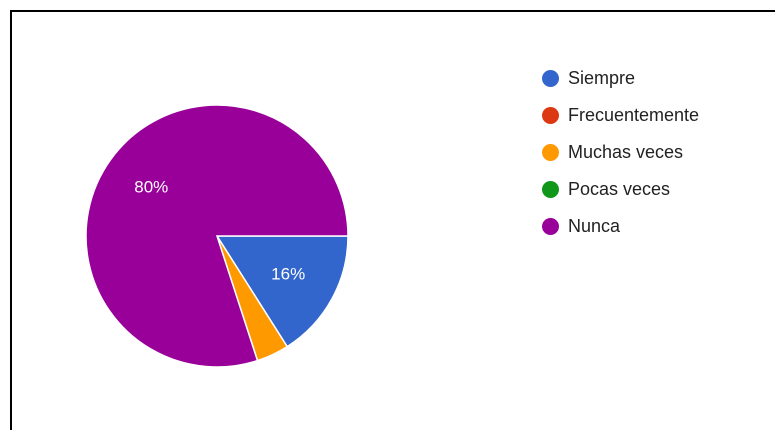 The image size is (775, 430). I want to click on legend-item-nunca: Nunca, so click(620, 226).